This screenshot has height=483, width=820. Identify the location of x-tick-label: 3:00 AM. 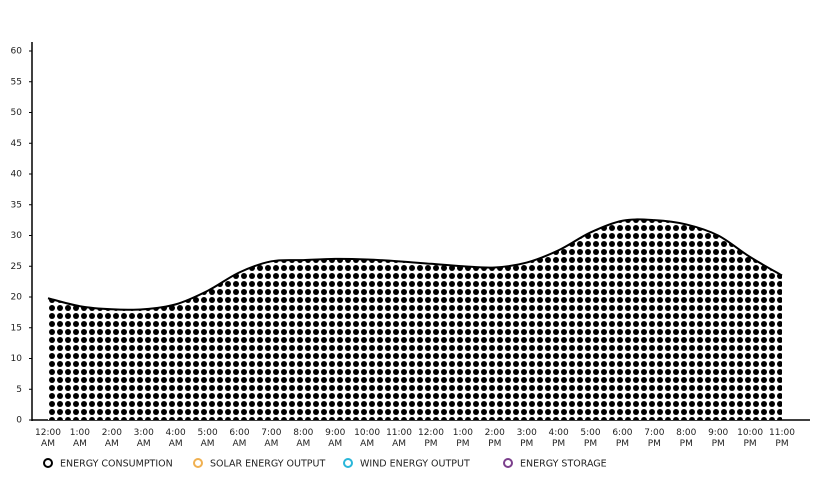
(144, 438).